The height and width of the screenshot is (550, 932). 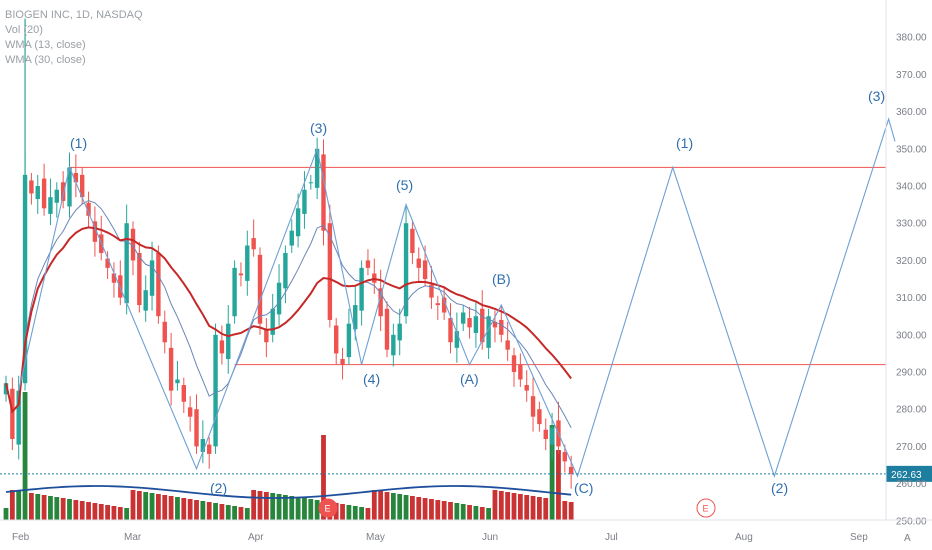 I want to click on price-tick-label: 320.00, so click(x=911, y=261).